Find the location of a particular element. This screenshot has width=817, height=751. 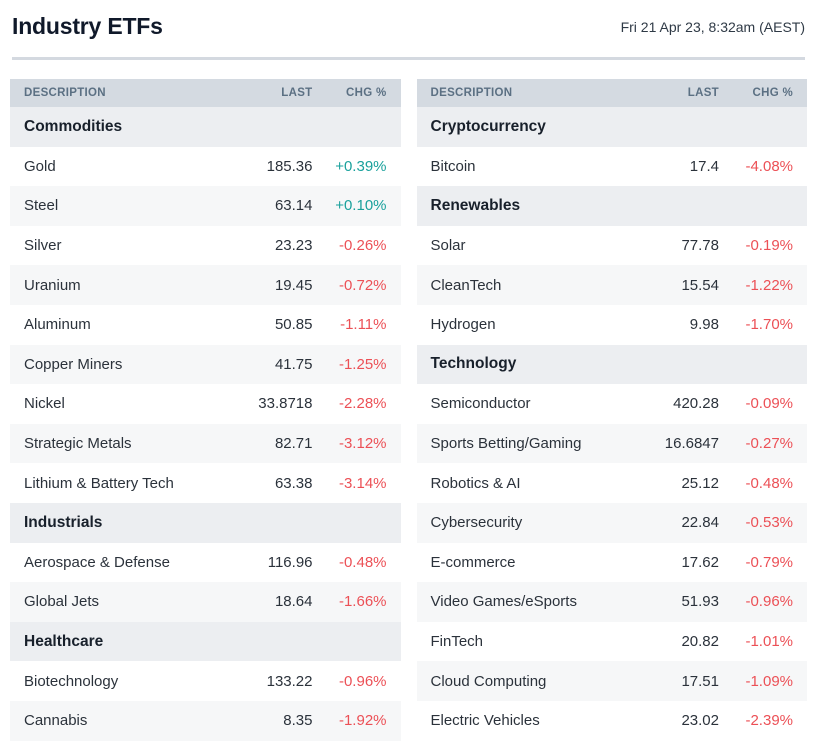

table-row: Solar 77.78 -0.19% is located at coordinates (611, 245).